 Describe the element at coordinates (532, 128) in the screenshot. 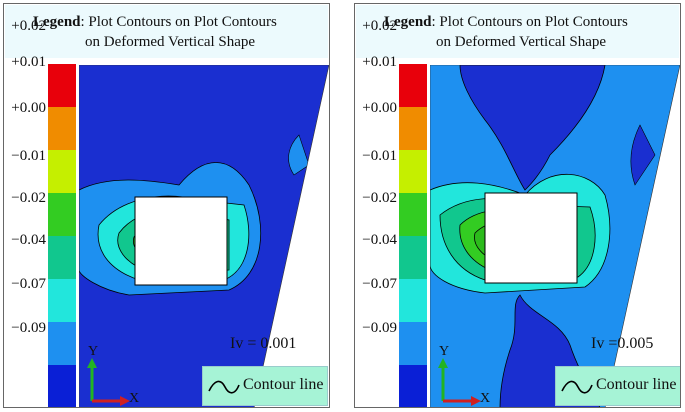

I see `deep-blue-upper-lobe` at that location.